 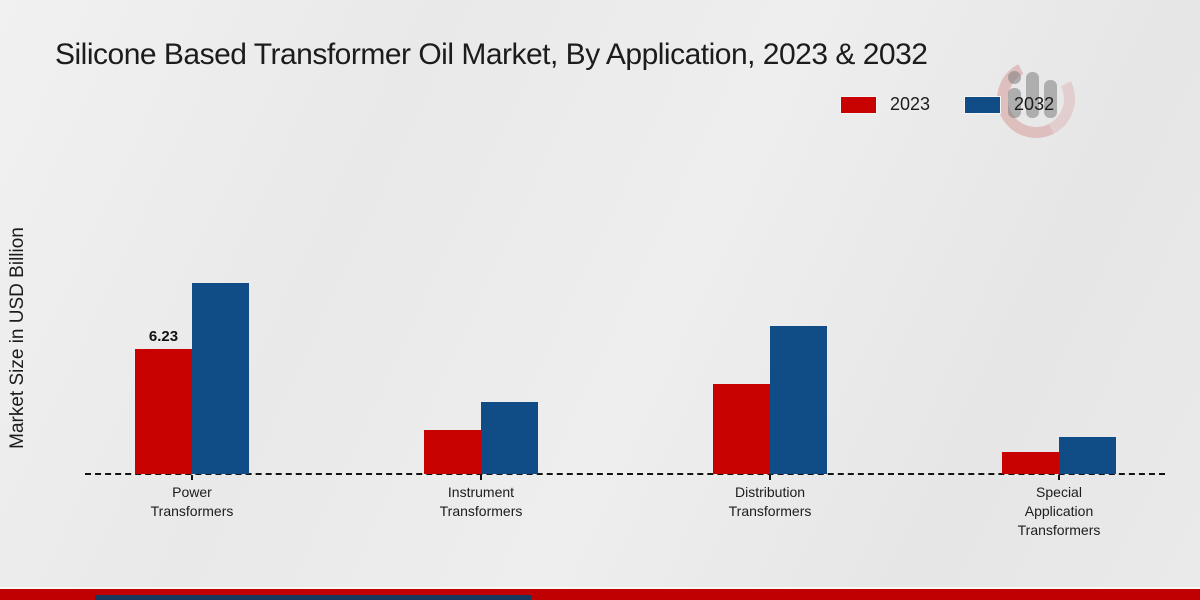 I want to click on legend-item-2023: 2023, so click(x=885, y=104).